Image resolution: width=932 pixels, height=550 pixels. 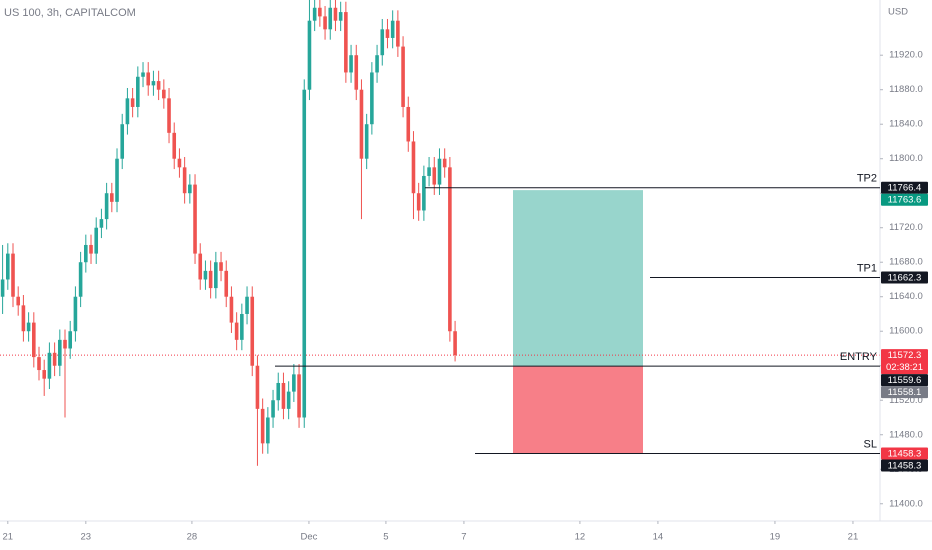 I want to click on x-tick-label: 23, so click(x=86, y=537).